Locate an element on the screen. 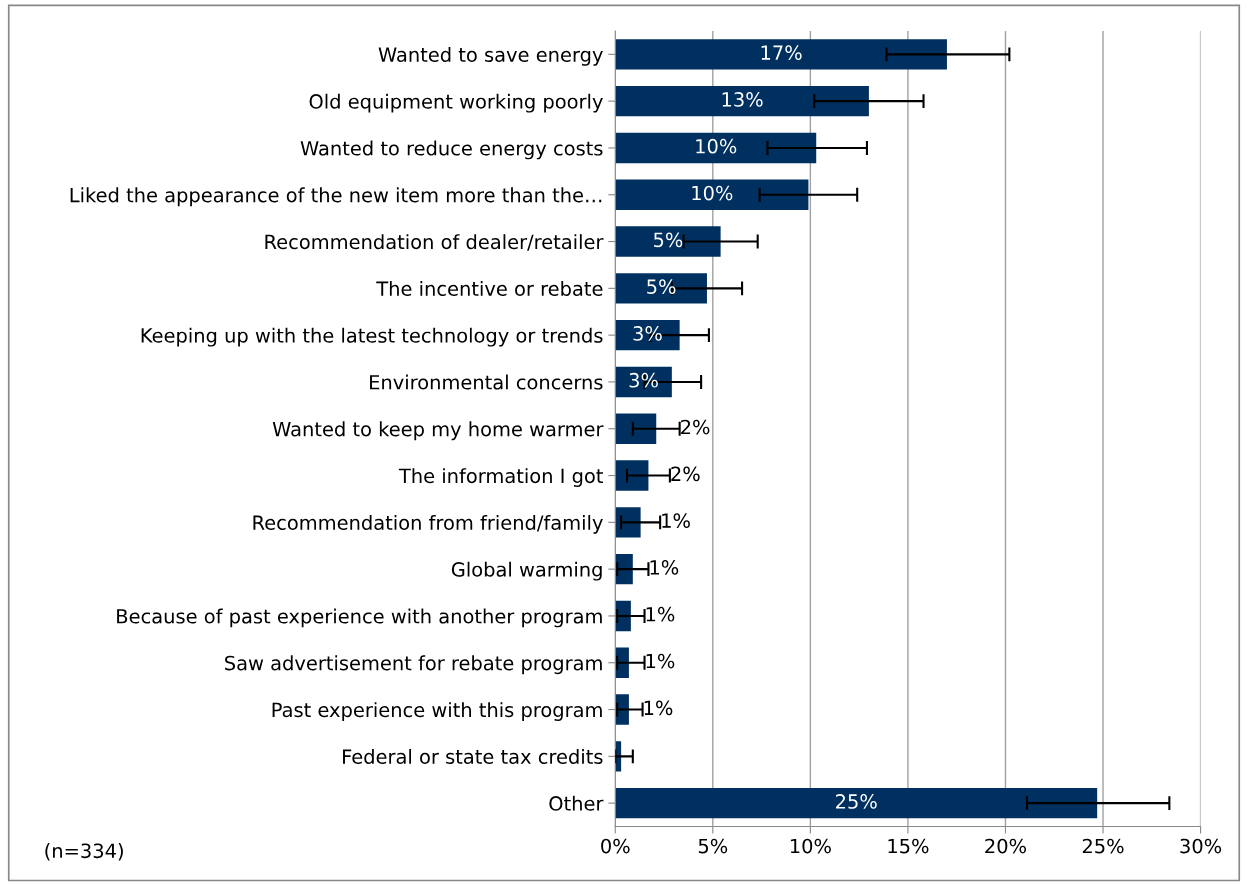  y-tick-label: Because of past experience with another program is located at coordinates (359, 618).